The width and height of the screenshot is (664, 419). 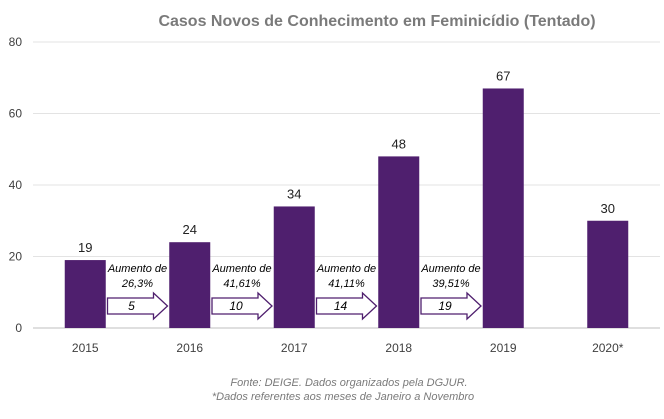 What do you see at coordinates (16, 257) in the screenshot?
I see `y-tick-label: 20` at bounding box center [16, 257].